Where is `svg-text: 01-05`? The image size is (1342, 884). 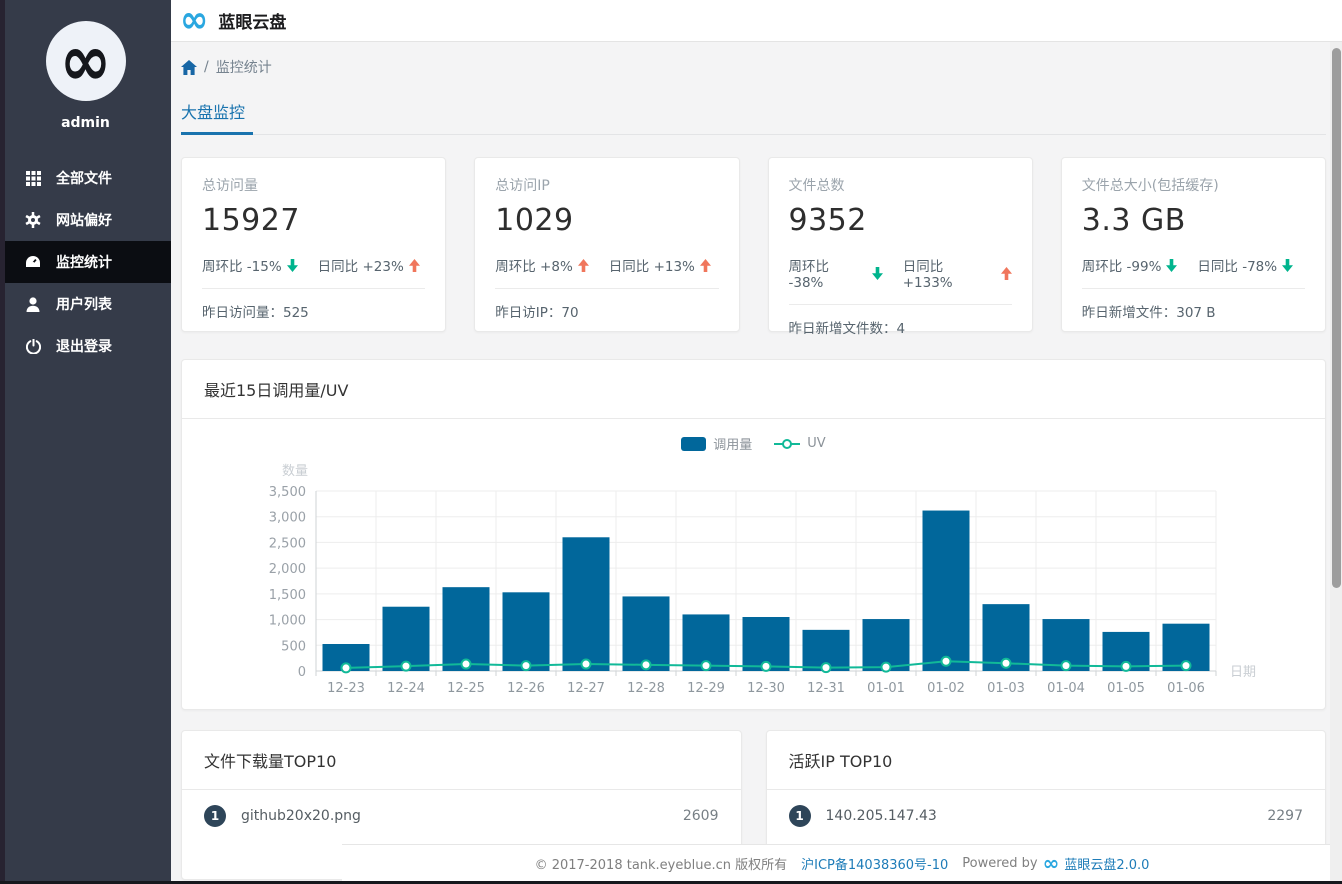 svg-text: 01-05 is located at coordinates (1126, 688).